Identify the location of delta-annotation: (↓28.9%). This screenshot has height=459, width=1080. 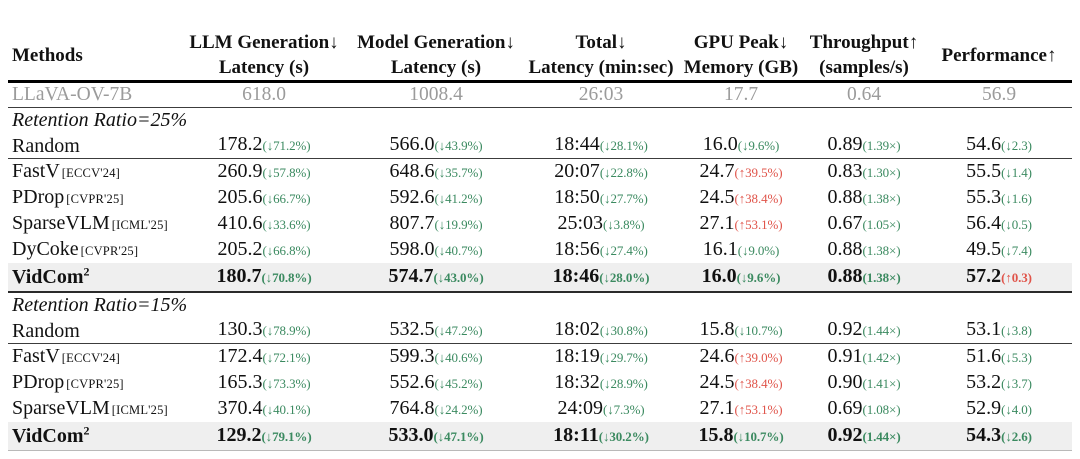
(623, 383).